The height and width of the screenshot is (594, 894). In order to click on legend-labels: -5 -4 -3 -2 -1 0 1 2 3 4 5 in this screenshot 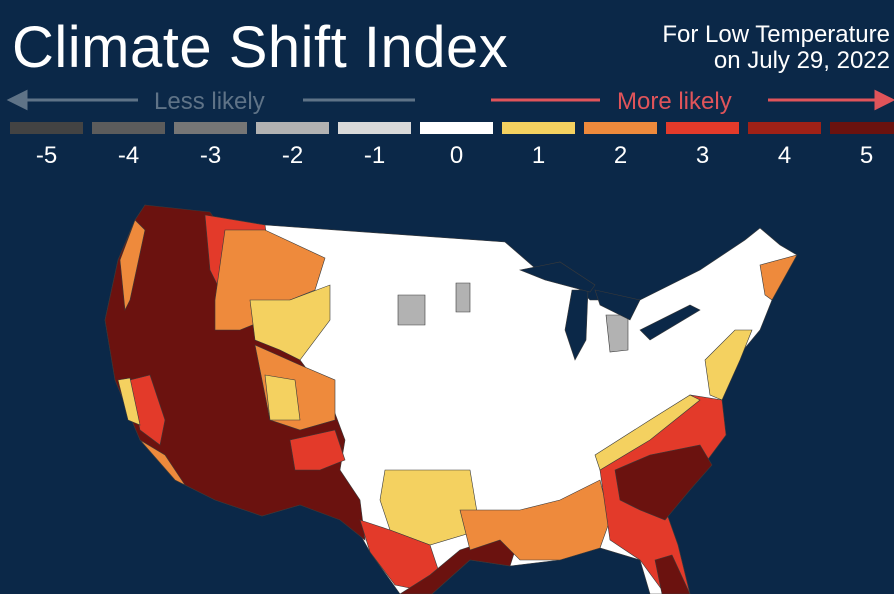, I will do `click(452, 156)`.